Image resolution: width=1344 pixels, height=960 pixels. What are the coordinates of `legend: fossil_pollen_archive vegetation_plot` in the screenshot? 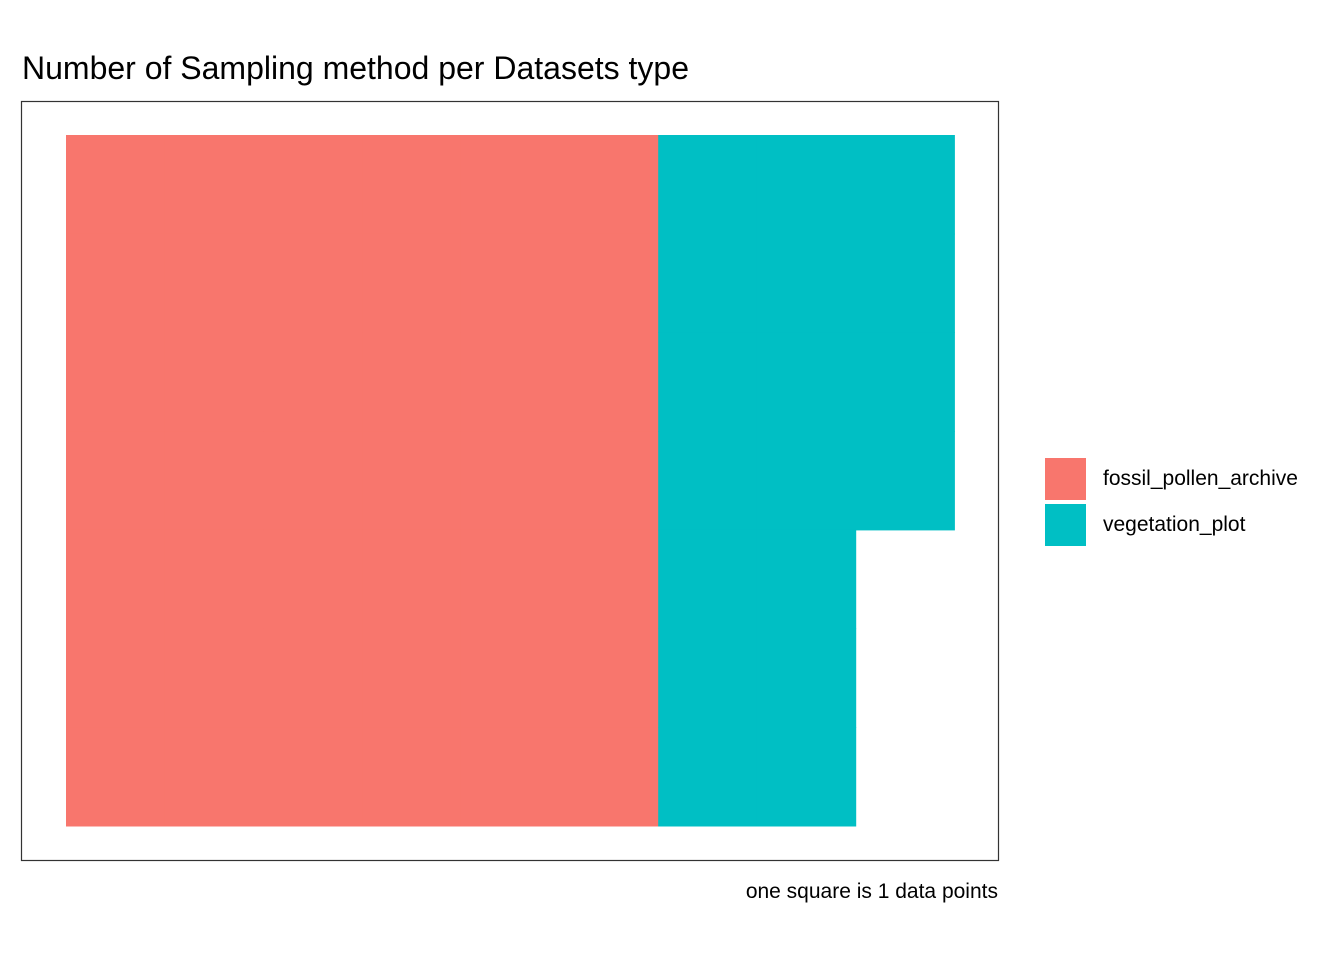 It's located at (1171, 504).